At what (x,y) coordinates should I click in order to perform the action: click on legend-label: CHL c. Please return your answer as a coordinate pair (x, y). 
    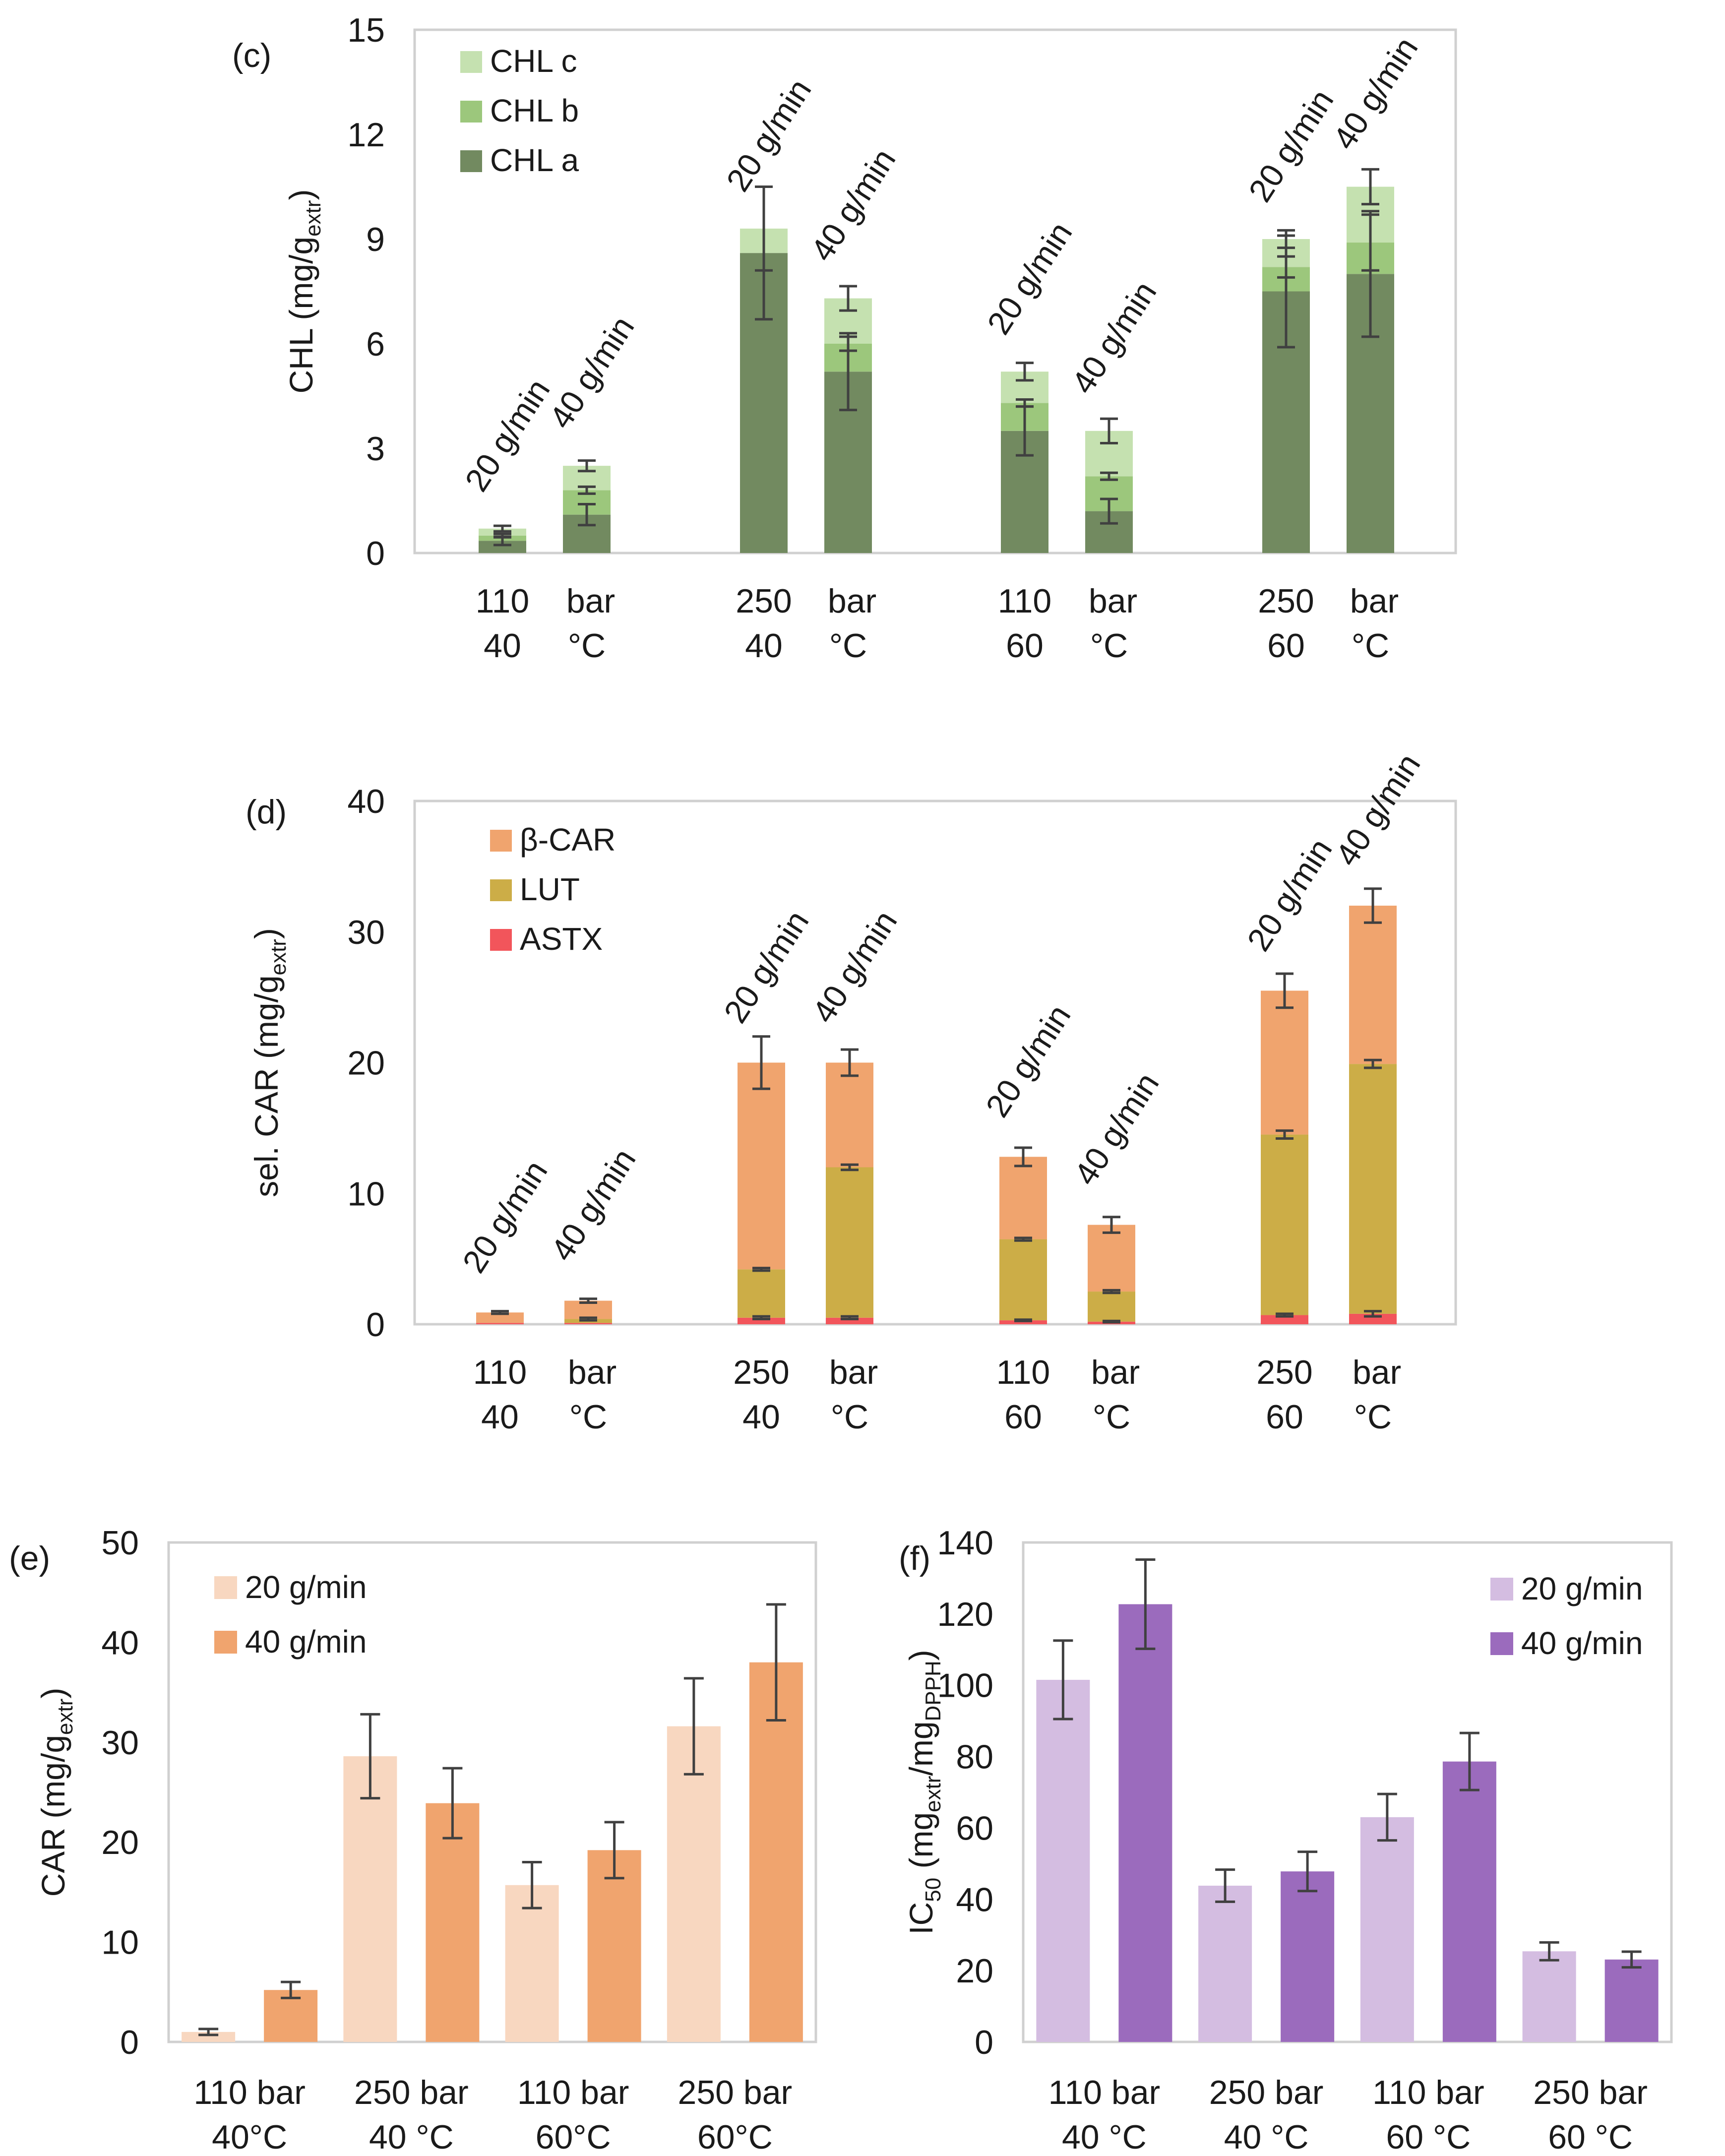
    Looking at the image, I should click on (533, 61).